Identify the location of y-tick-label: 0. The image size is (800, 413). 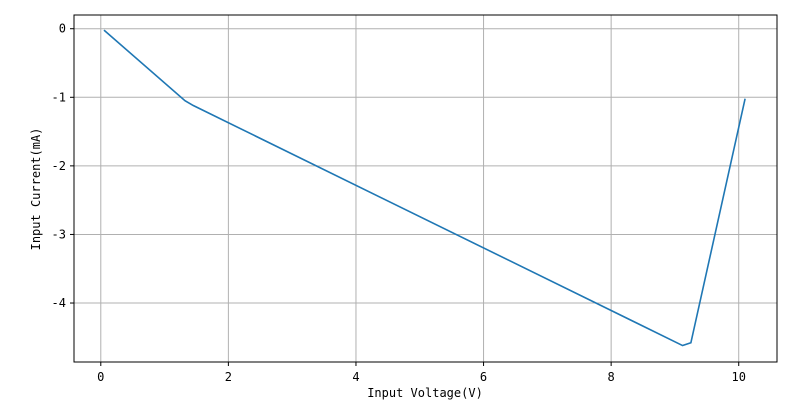
(62, 29).